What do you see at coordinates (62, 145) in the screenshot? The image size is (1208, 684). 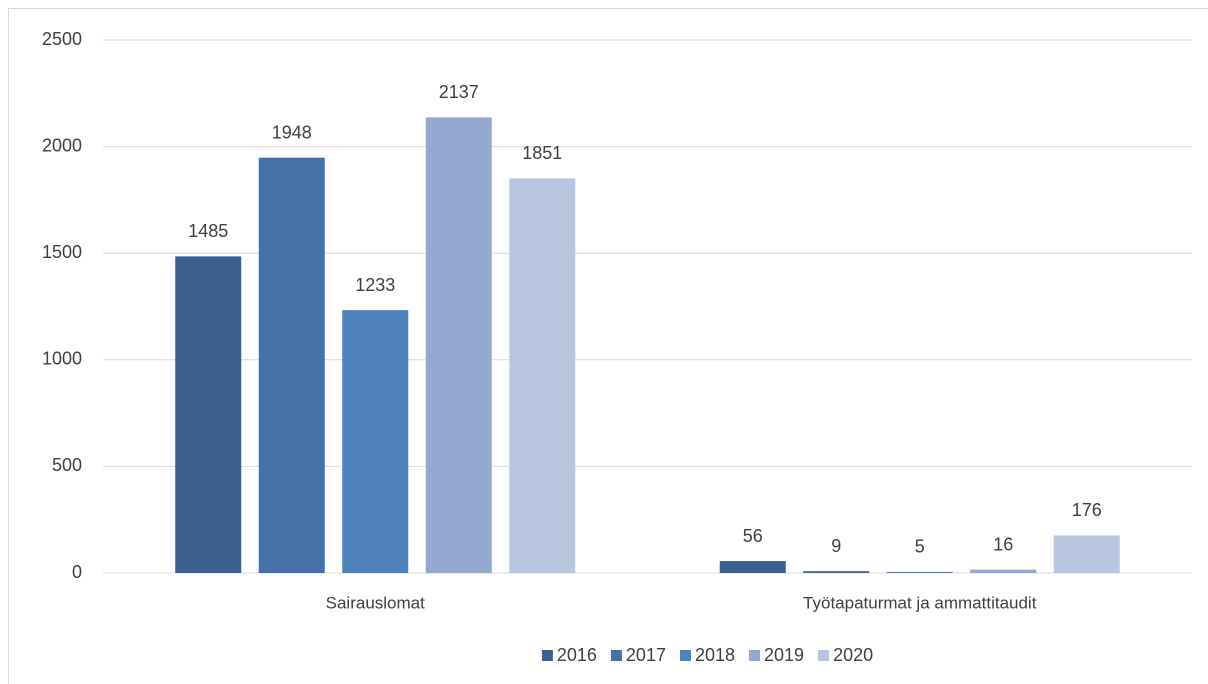 I see `y-tick-label: 2000` at bounding box center [62, 145].